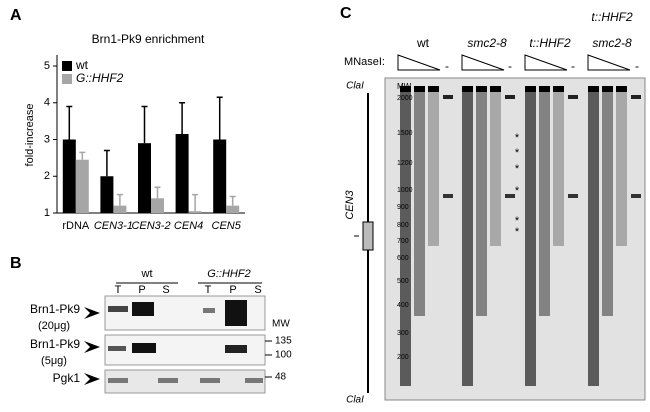 This screenshot has height=412, width=650. What do you see at coordinates (405, 190) in the screenshot?
I see `mw-label: 1000` at bounding box center [405, 190].